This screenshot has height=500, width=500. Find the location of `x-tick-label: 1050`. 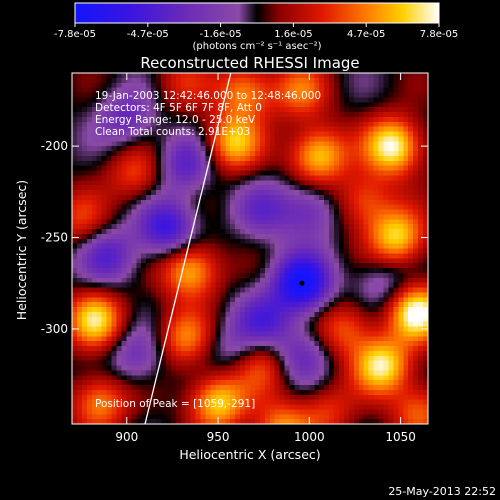

x-tick-label: 1050 is located at coordinates (400, 437).